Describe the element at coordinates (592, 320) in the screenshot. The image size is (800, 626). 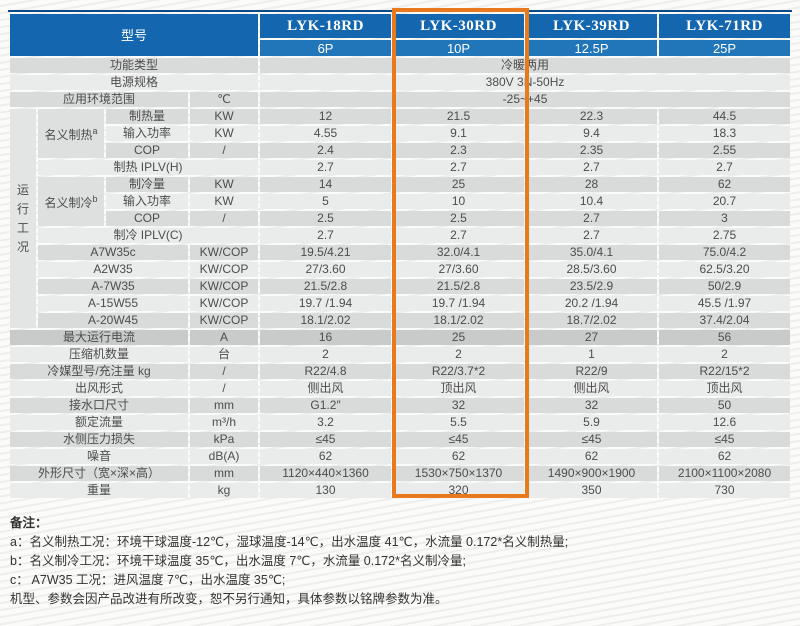
I see `value-cell: 18.7/2.02` at that location.